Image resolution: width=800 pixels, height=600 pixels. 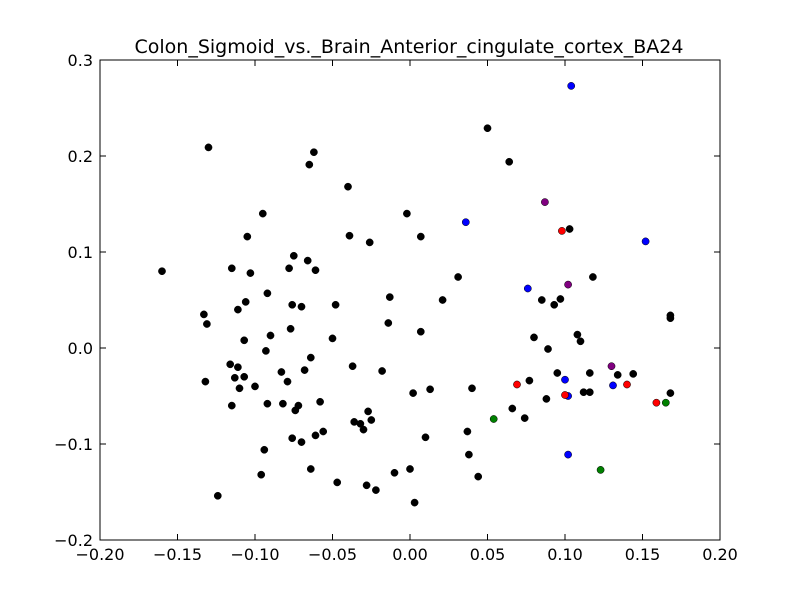 I want to click on x-tick-label: 0.05, so click(x=488, y=554).